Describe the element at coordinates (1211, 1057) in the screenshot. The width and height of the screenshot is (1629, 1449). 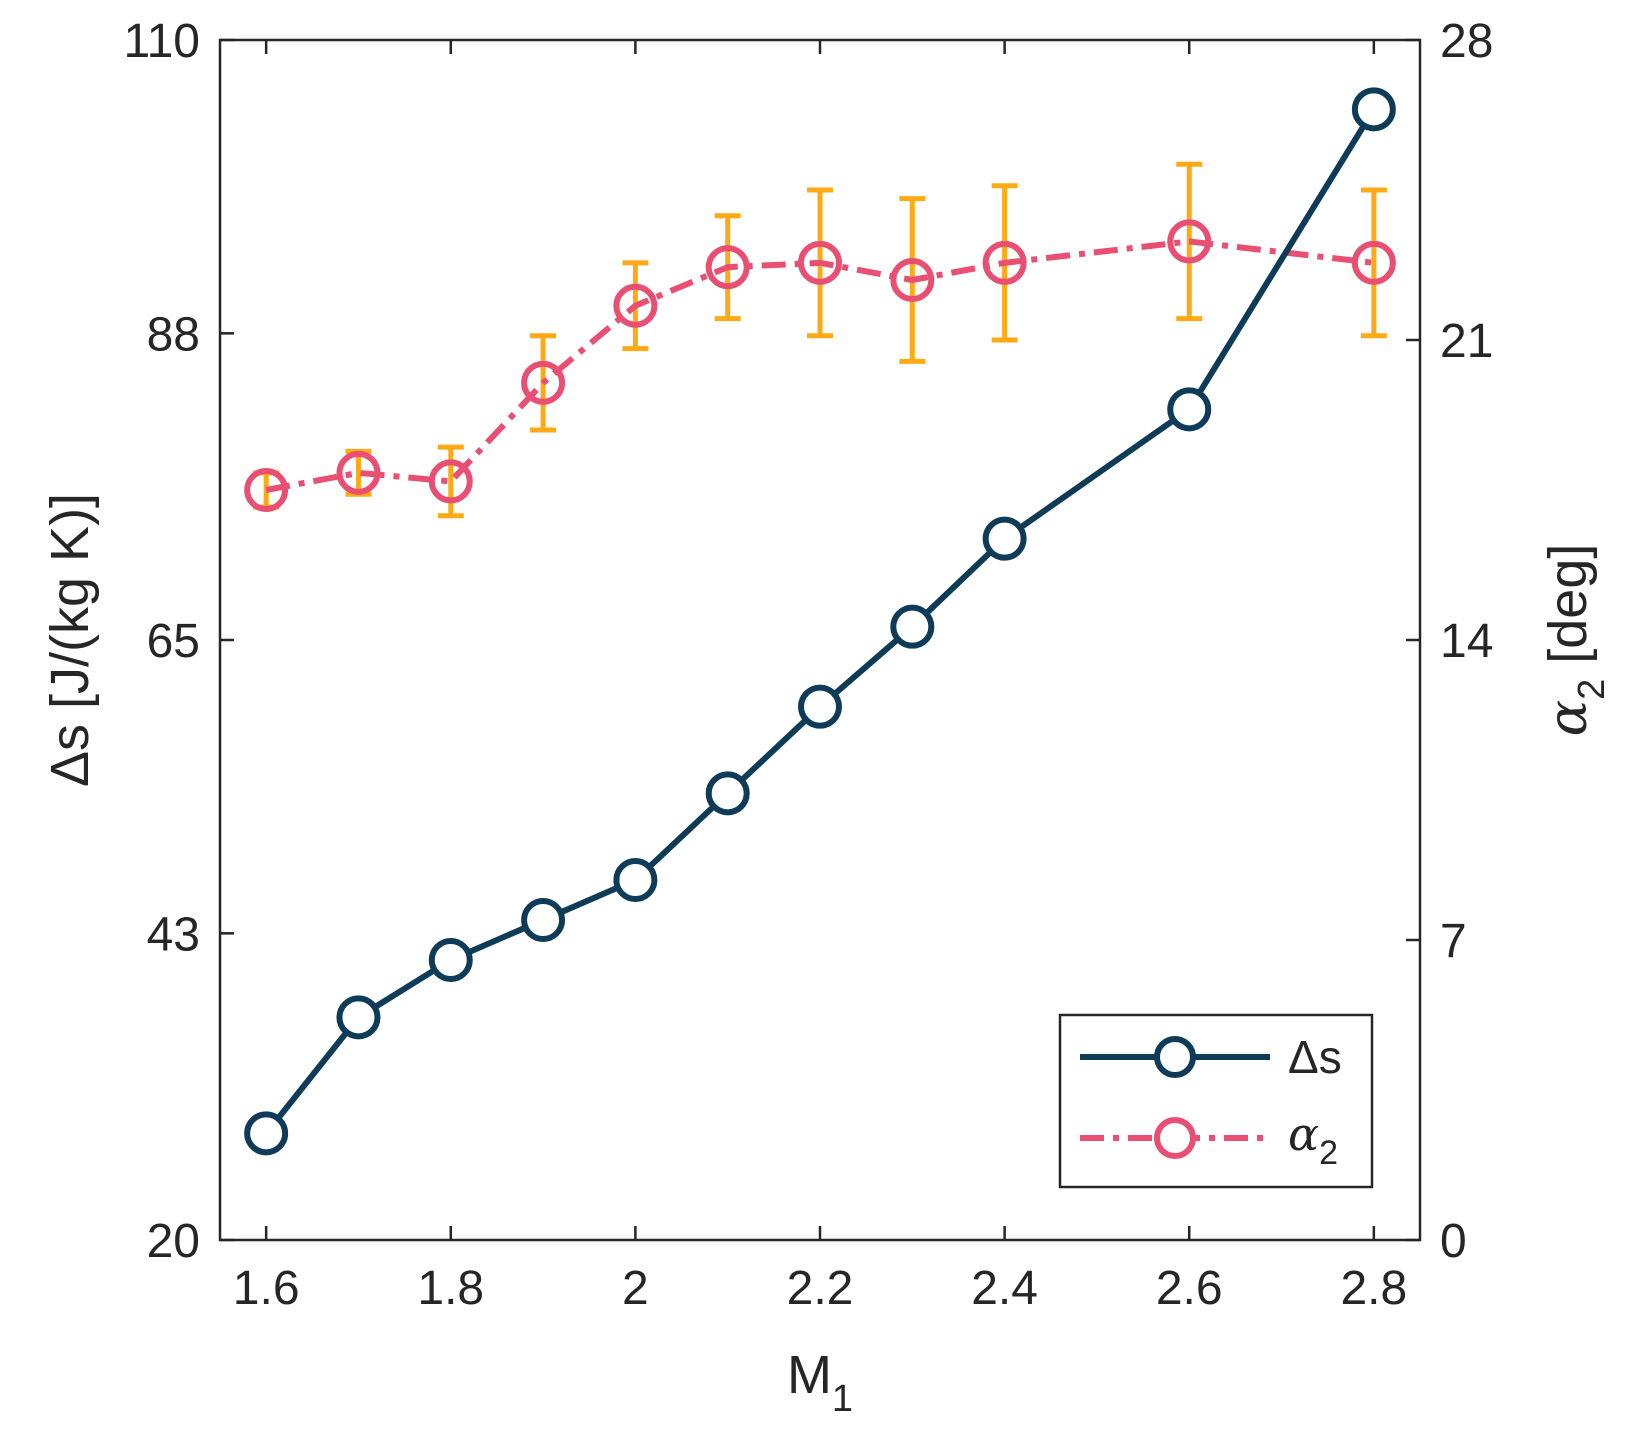
I see `legend-entry-delta-s: Δs` at that location.